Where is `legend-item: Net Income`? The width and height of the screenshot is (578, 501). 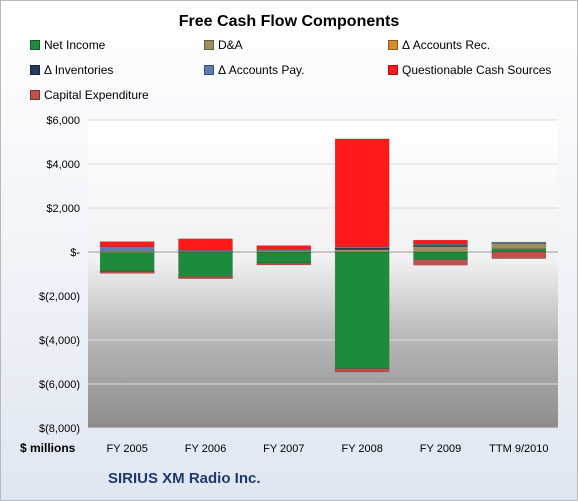 legend-item: Net Income is located at coordinates (67, 45).